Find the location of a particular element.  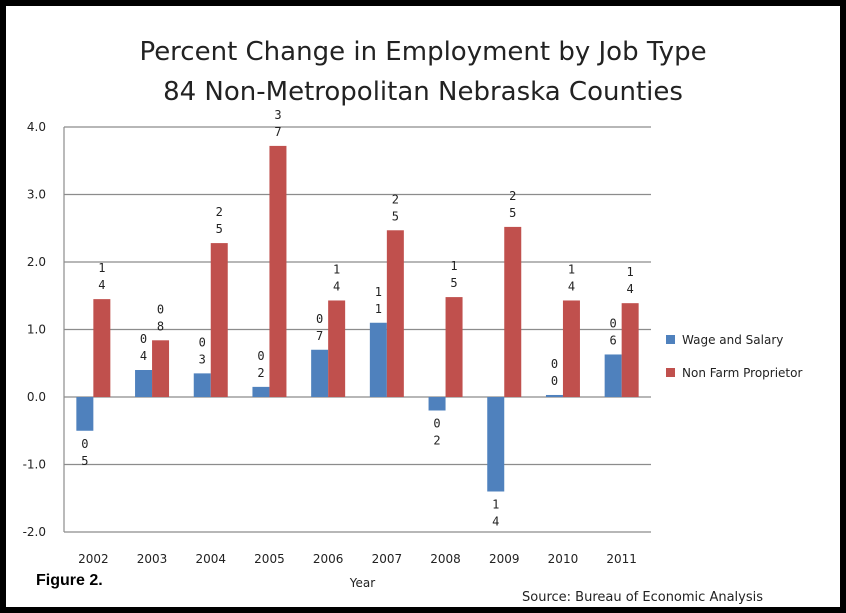

y-tick-label: 1.0 is located at coordinates (36, 330).